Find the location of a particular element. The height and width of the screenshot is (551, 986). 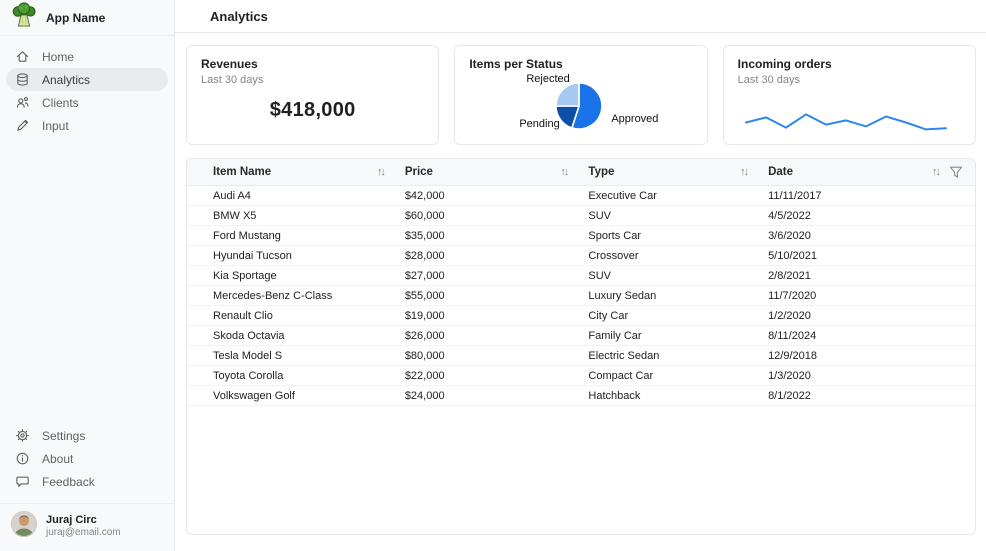

sidebar-item-clients: Clients is located at coordinates (87, 102).